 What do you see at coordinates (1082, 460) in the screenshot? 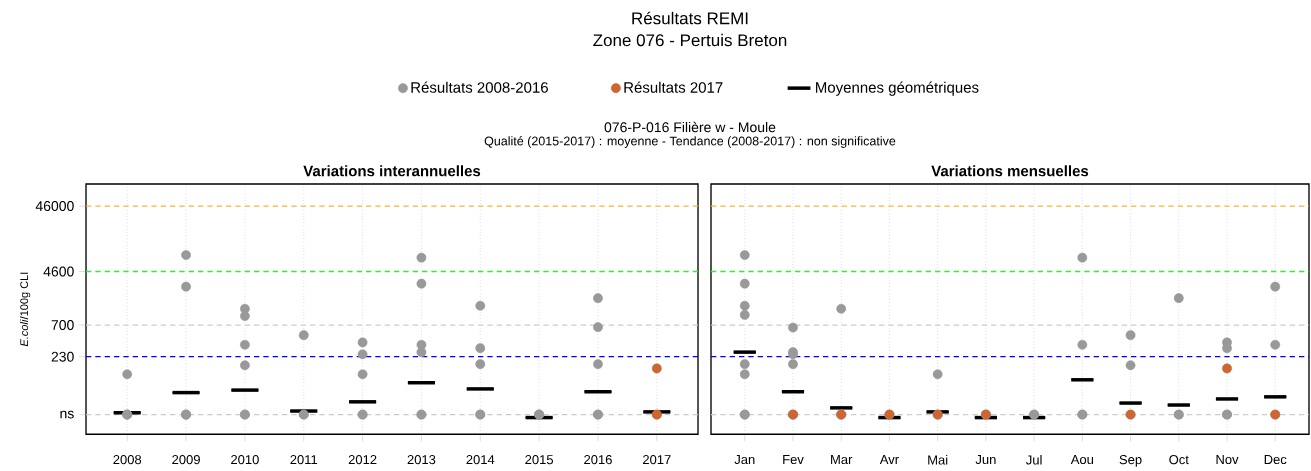
I see `x-tick-label: Aou` at bounding box center [1082, 460].